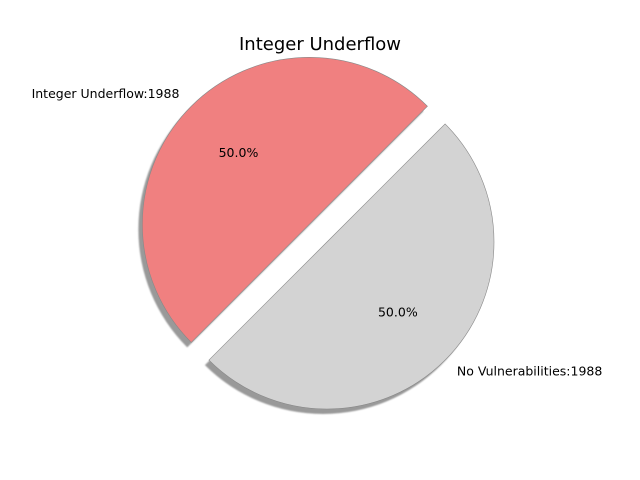 The width and height of the screenshot is (640, 480). I want to click on slice-label-integer-underflow: Integer Underflow:1988, so click(106, 93).